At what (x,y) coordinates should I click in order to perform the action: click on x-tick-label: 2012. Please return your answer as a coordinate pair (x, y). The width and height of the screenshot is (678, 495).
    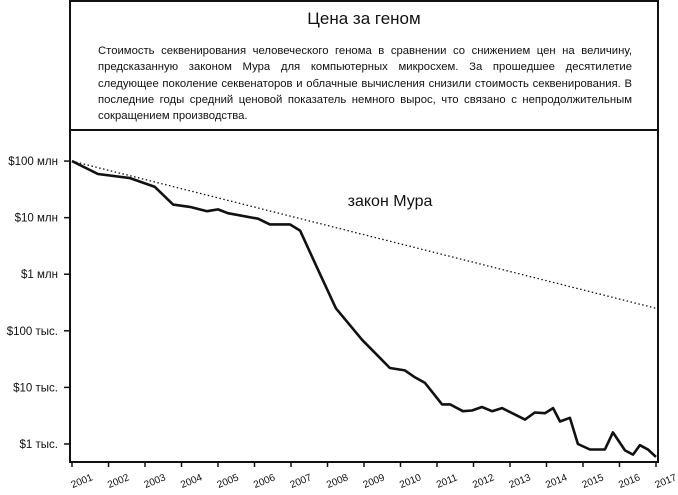
    Looking at the image, I should click on (483, 481).